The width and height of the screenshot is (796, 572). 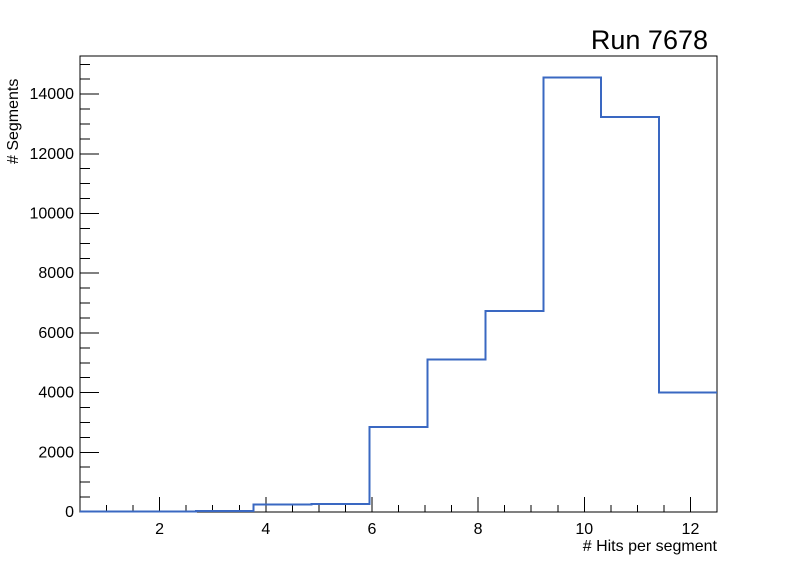 I want to click on plot-title: Run 7678, so click(x=649, y=40).